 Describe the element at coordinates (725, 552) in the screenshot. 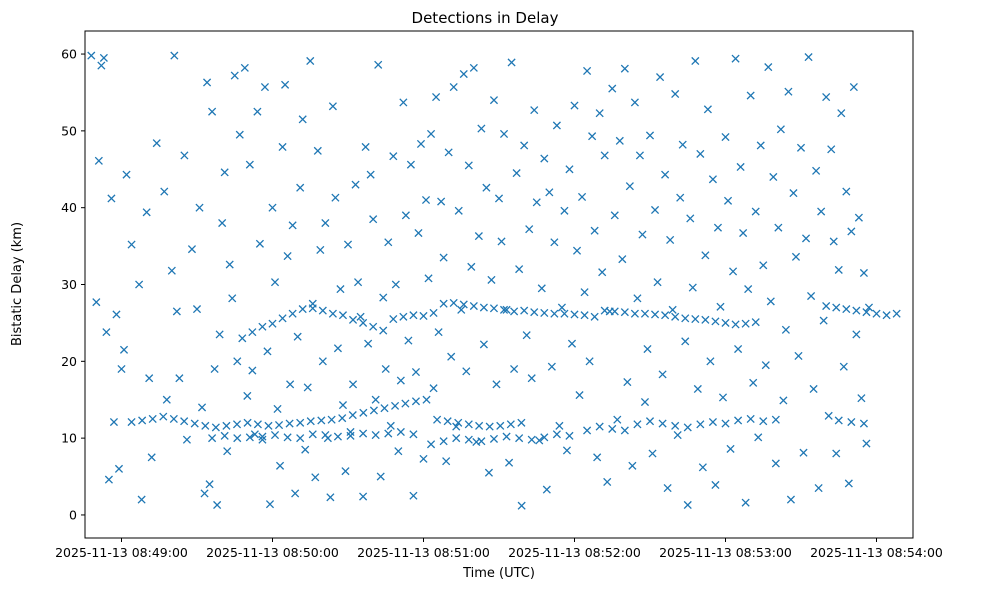

I see `x-tick-label: 2025-11-13 08:53:00` at that location.